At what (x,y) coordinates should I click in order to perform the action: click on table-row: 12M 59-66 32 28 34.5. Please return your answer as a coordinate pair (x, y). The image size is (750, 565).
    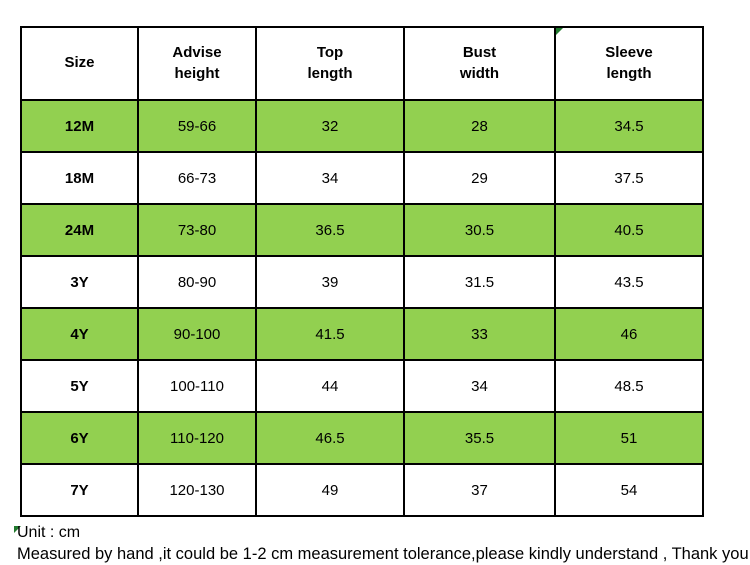
    Looking at the image, I should click on (362, 126).